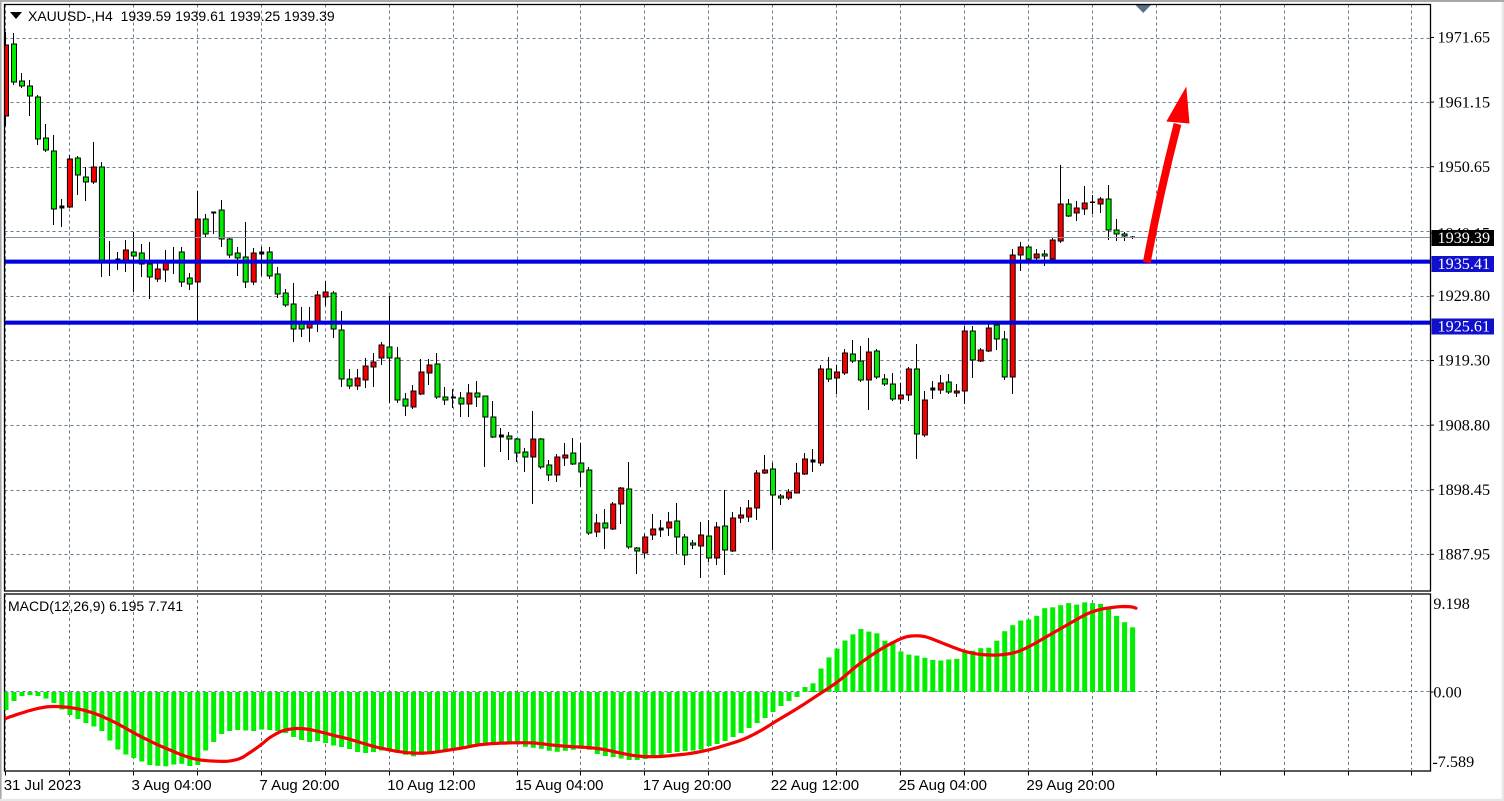  I want to click on svg-text: 9.198, so click(1451, 604).